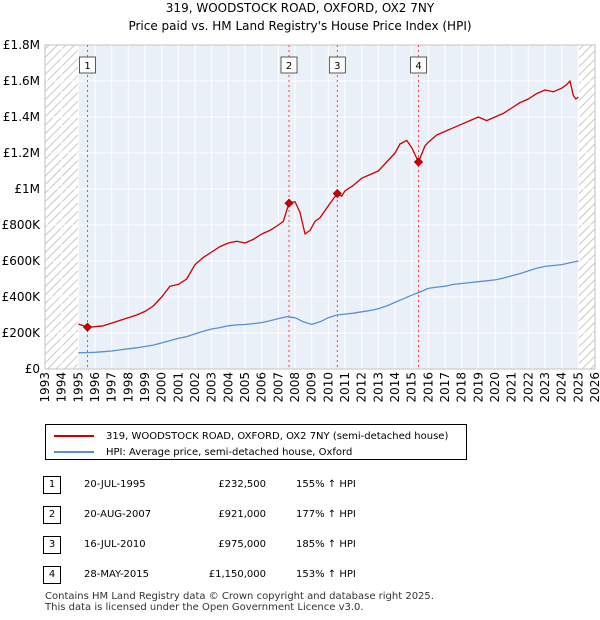 The height and width of the screenshot is (620, 600). Describe the element at coordinates (95, 387) in the screenshot. I see `x-tick-label: 1996` at that location.